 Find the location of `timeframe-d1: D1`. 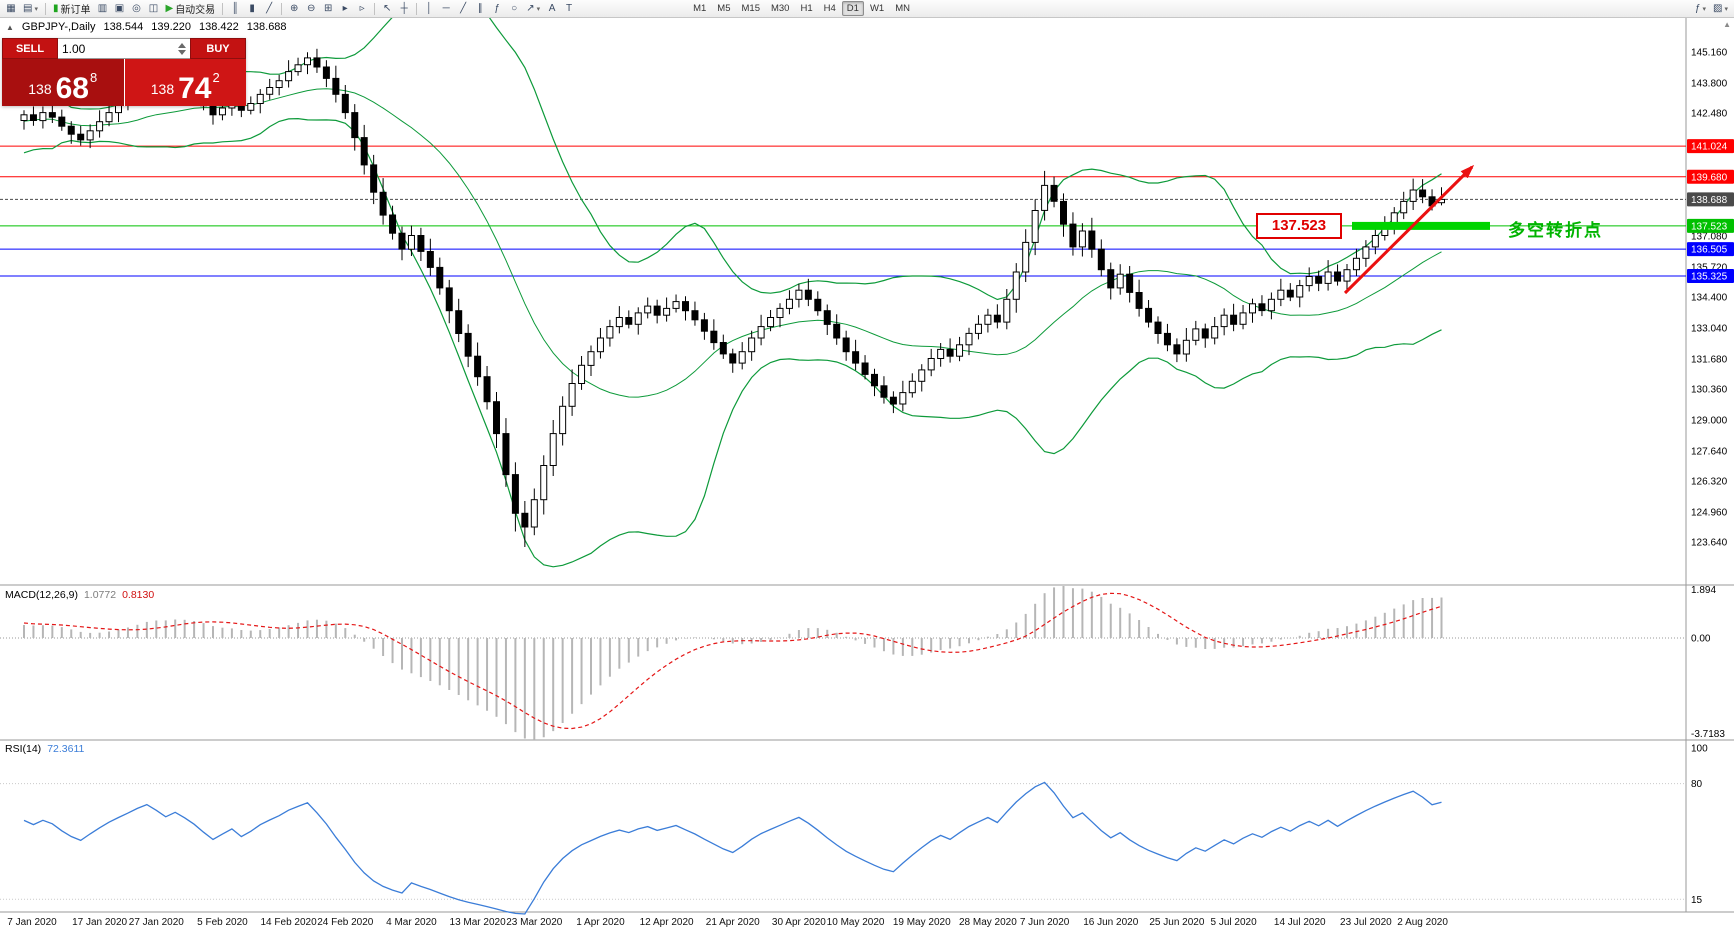

timeframe-d1: D1 is located at coordinates (852, 8).